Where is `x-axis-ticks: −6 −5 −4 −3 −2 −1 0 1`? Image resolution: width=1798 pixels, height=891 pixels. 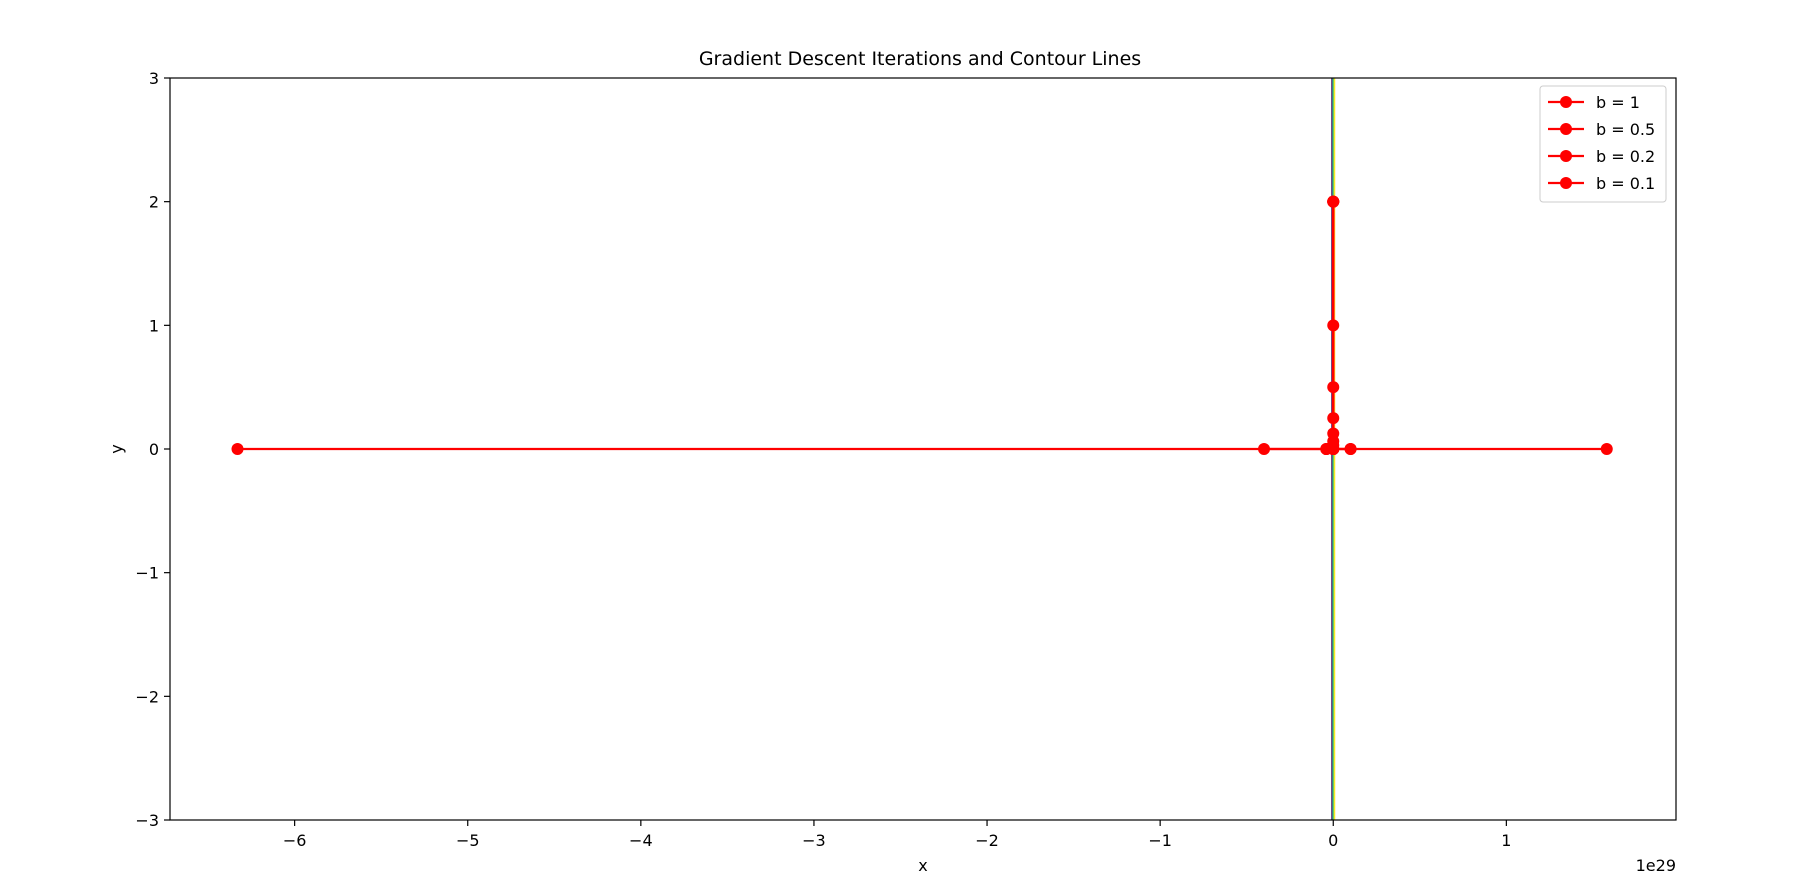 x-axis-ticks: −6 −5 −4 −3 −2 −1 0 1 is located at coordinates (897, 835).